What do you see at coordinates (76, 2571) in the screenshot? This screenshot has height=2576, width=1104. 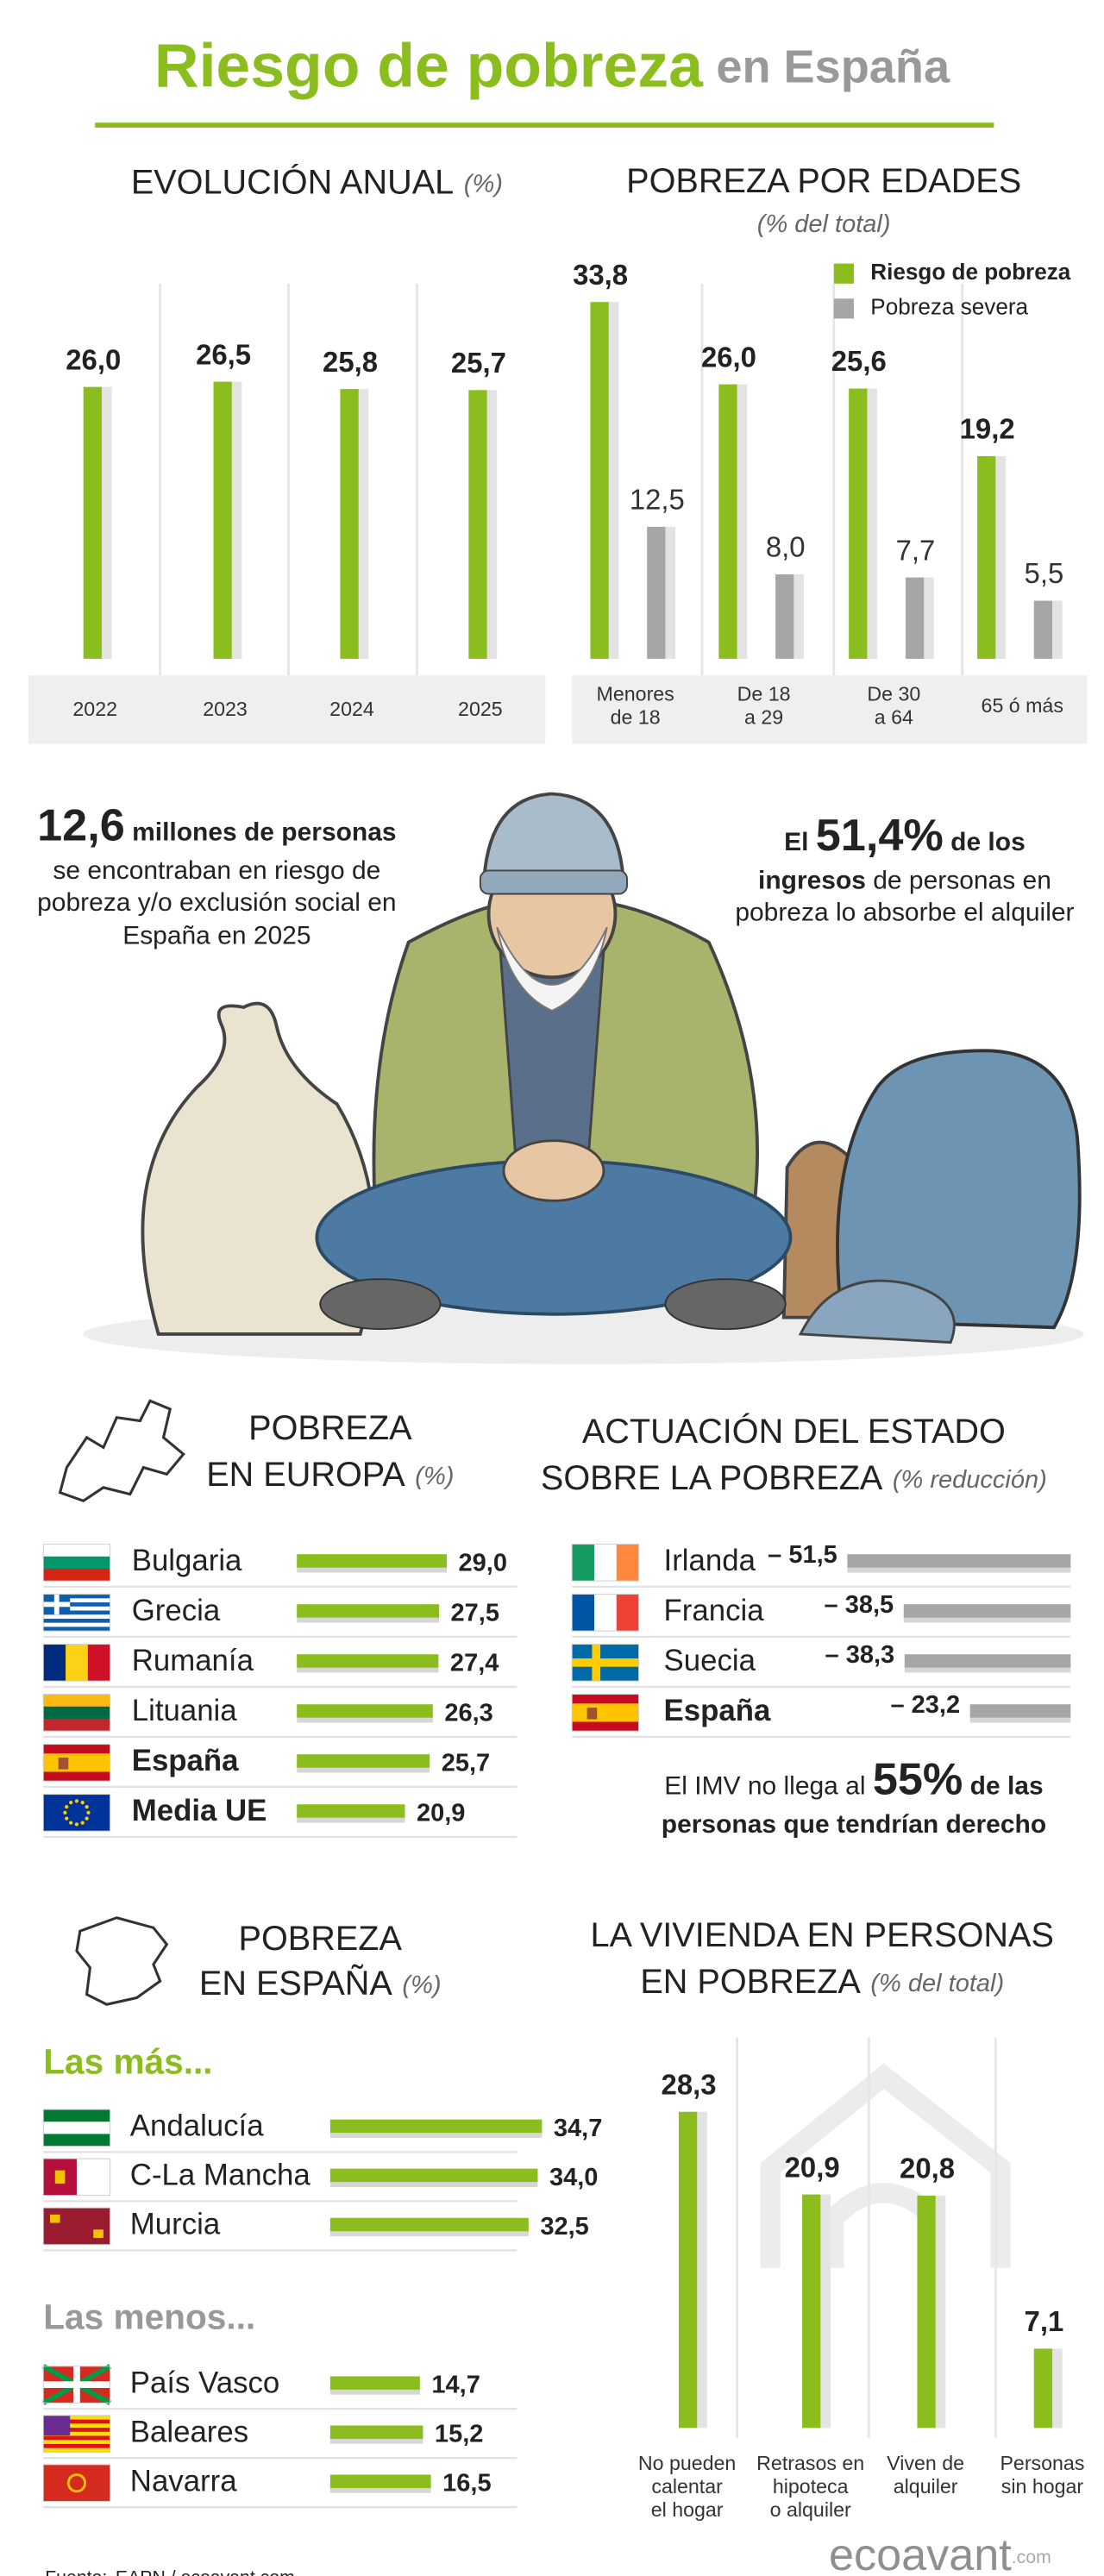 I see `source-label: Fuente:` at bounding box center [76, 2571].